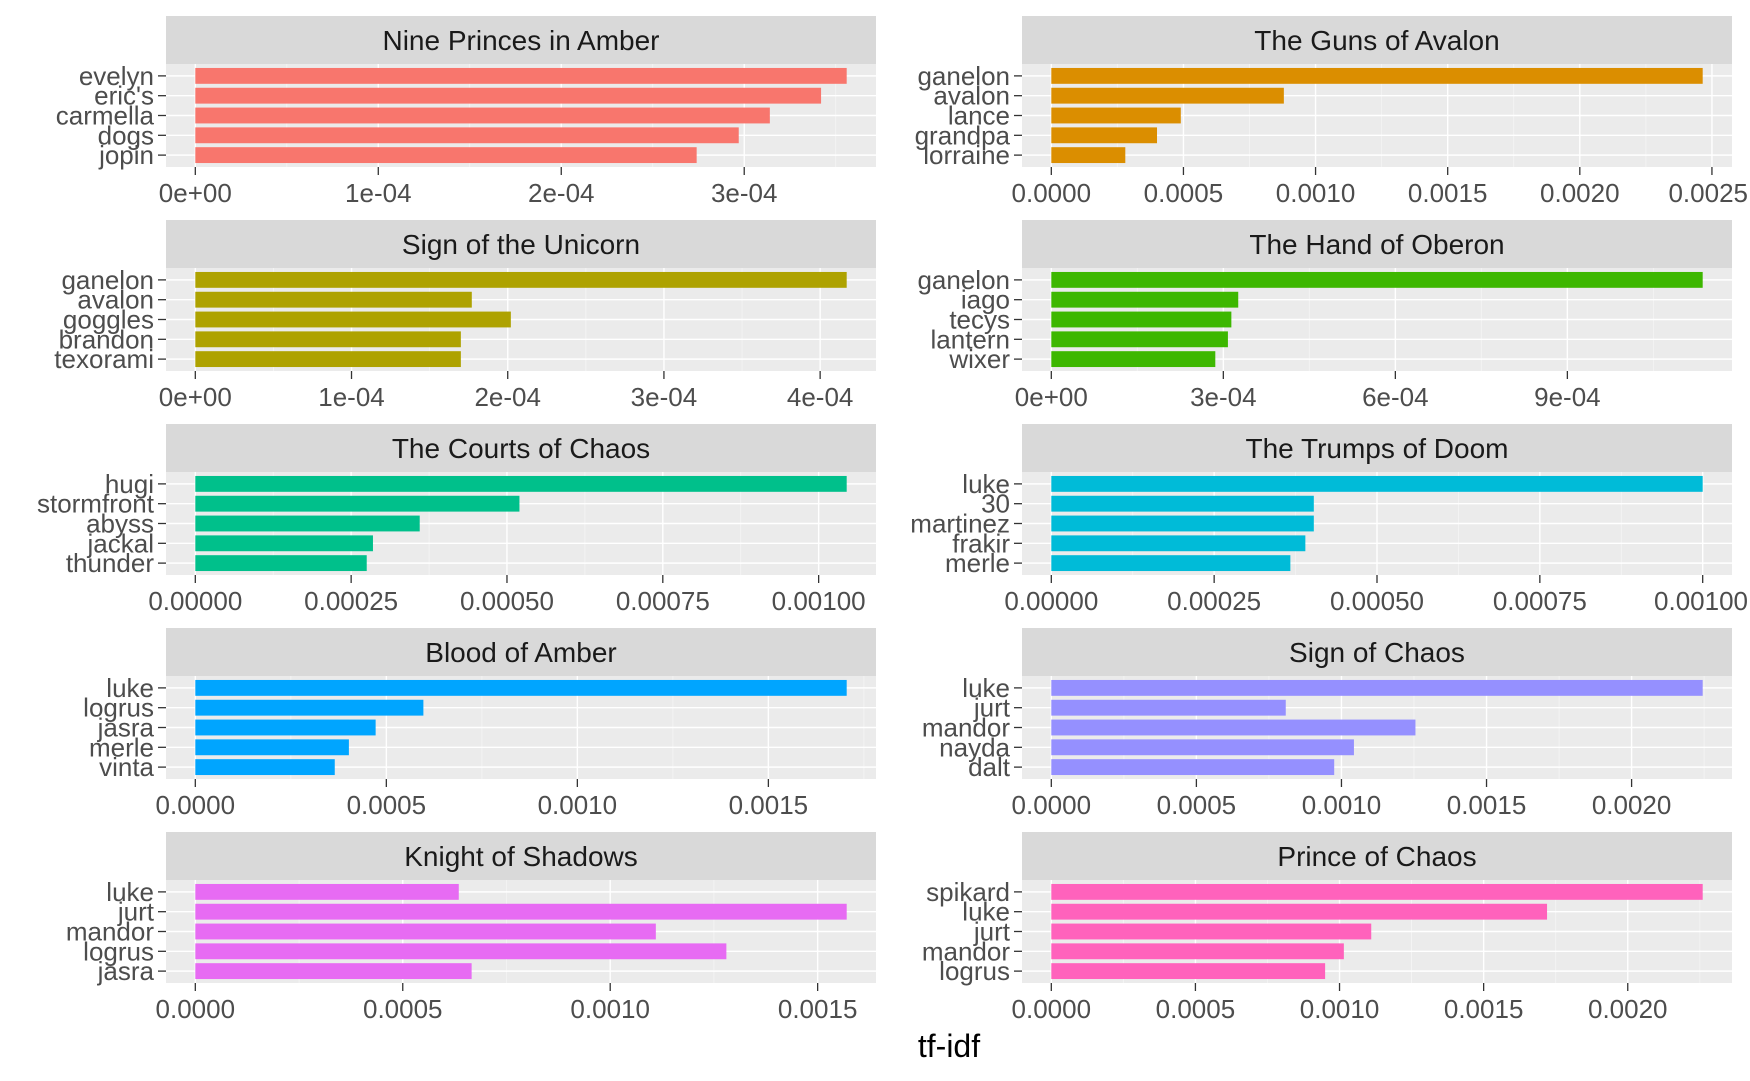 Image resolution: width=1750 pixels, height=1081 pixels. Describe the element at coordinates (110, 563) in the screenshot. I see `y-tick-label: thunder` at that location.